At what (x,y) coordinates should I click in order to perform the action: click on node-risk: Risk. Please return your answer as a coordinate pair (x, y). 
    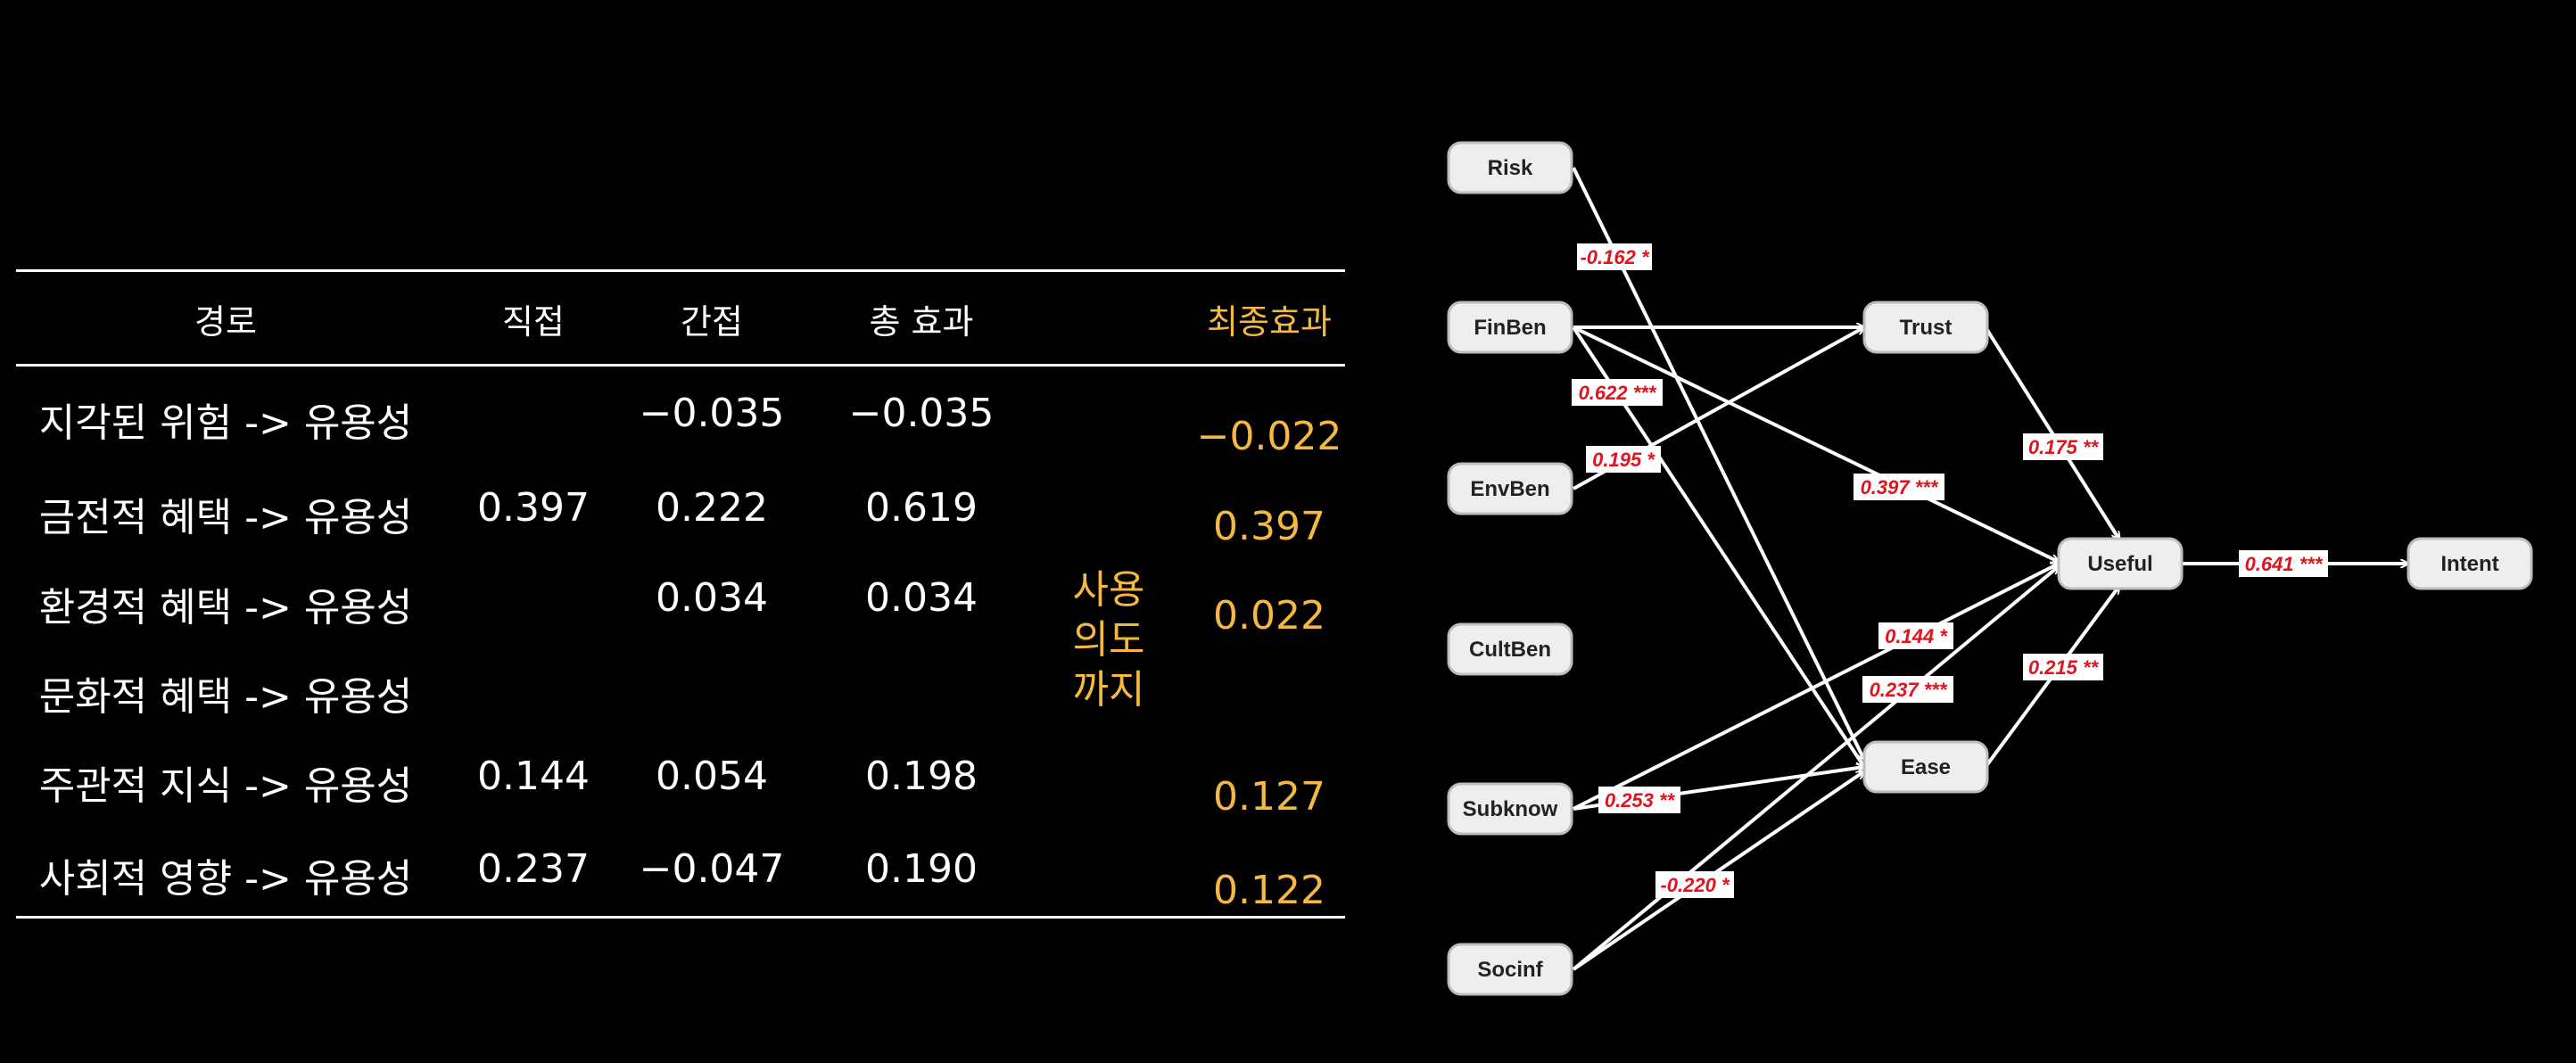
    Looking at the image, I should click on (1510, 167).